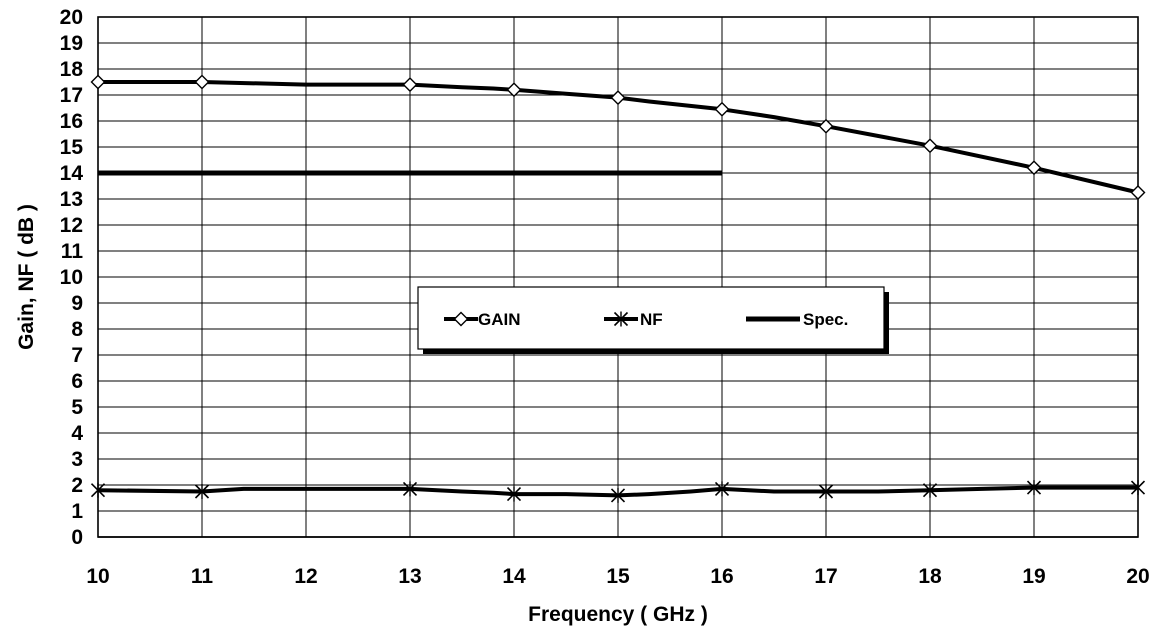  I want to click on y-tick-label: 13, so click(71, 199).